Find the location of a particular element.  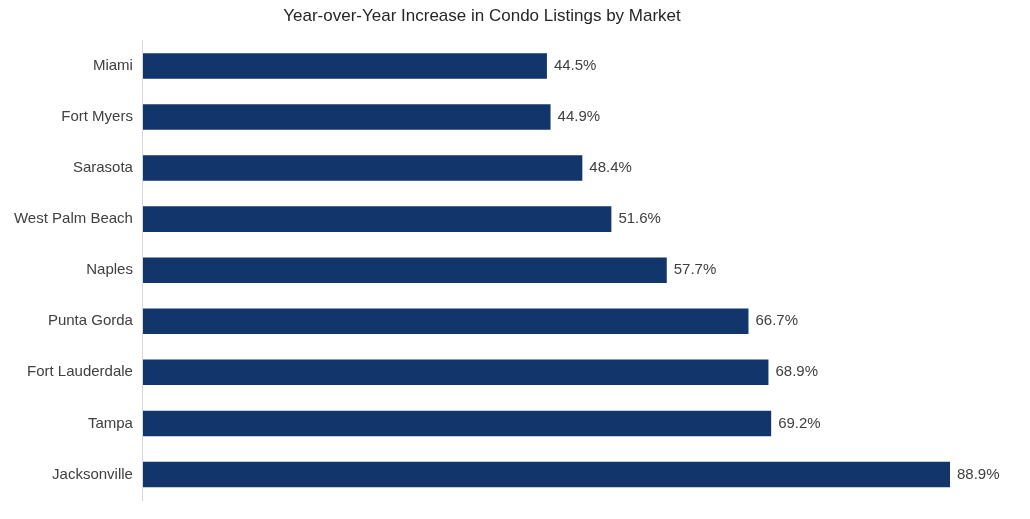

data-label: 57.7% is located at coordinates (695, 269).